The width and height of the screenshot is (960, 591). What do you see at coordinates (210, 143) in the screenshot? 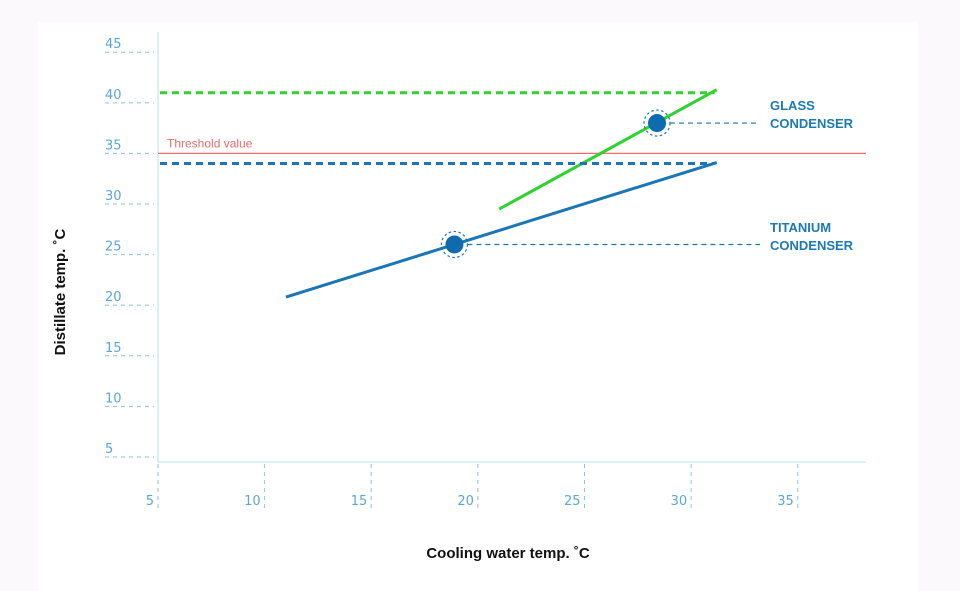
I see `threshold-label: Threshold value` at bounding box center [210, 143].